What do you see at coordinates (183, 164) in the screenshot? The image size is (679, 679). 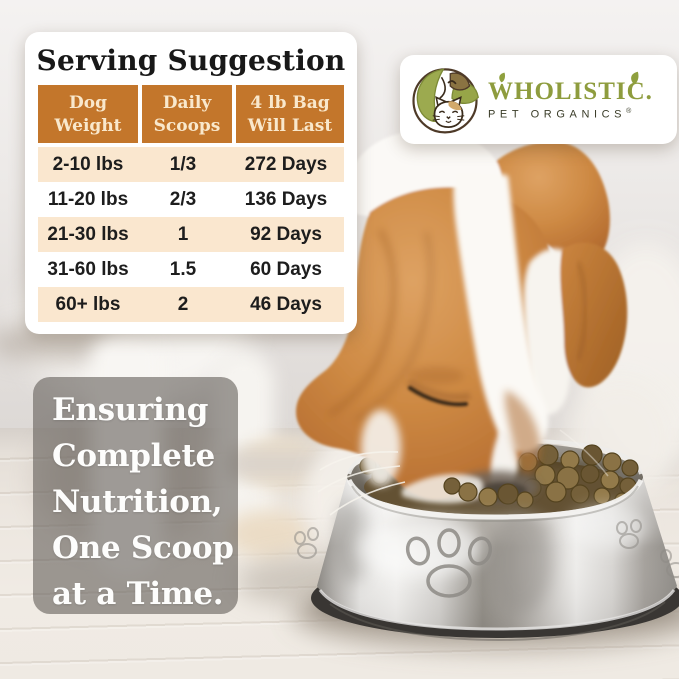 I see `table-cell: 1/3` at bounding box center [183, 164].